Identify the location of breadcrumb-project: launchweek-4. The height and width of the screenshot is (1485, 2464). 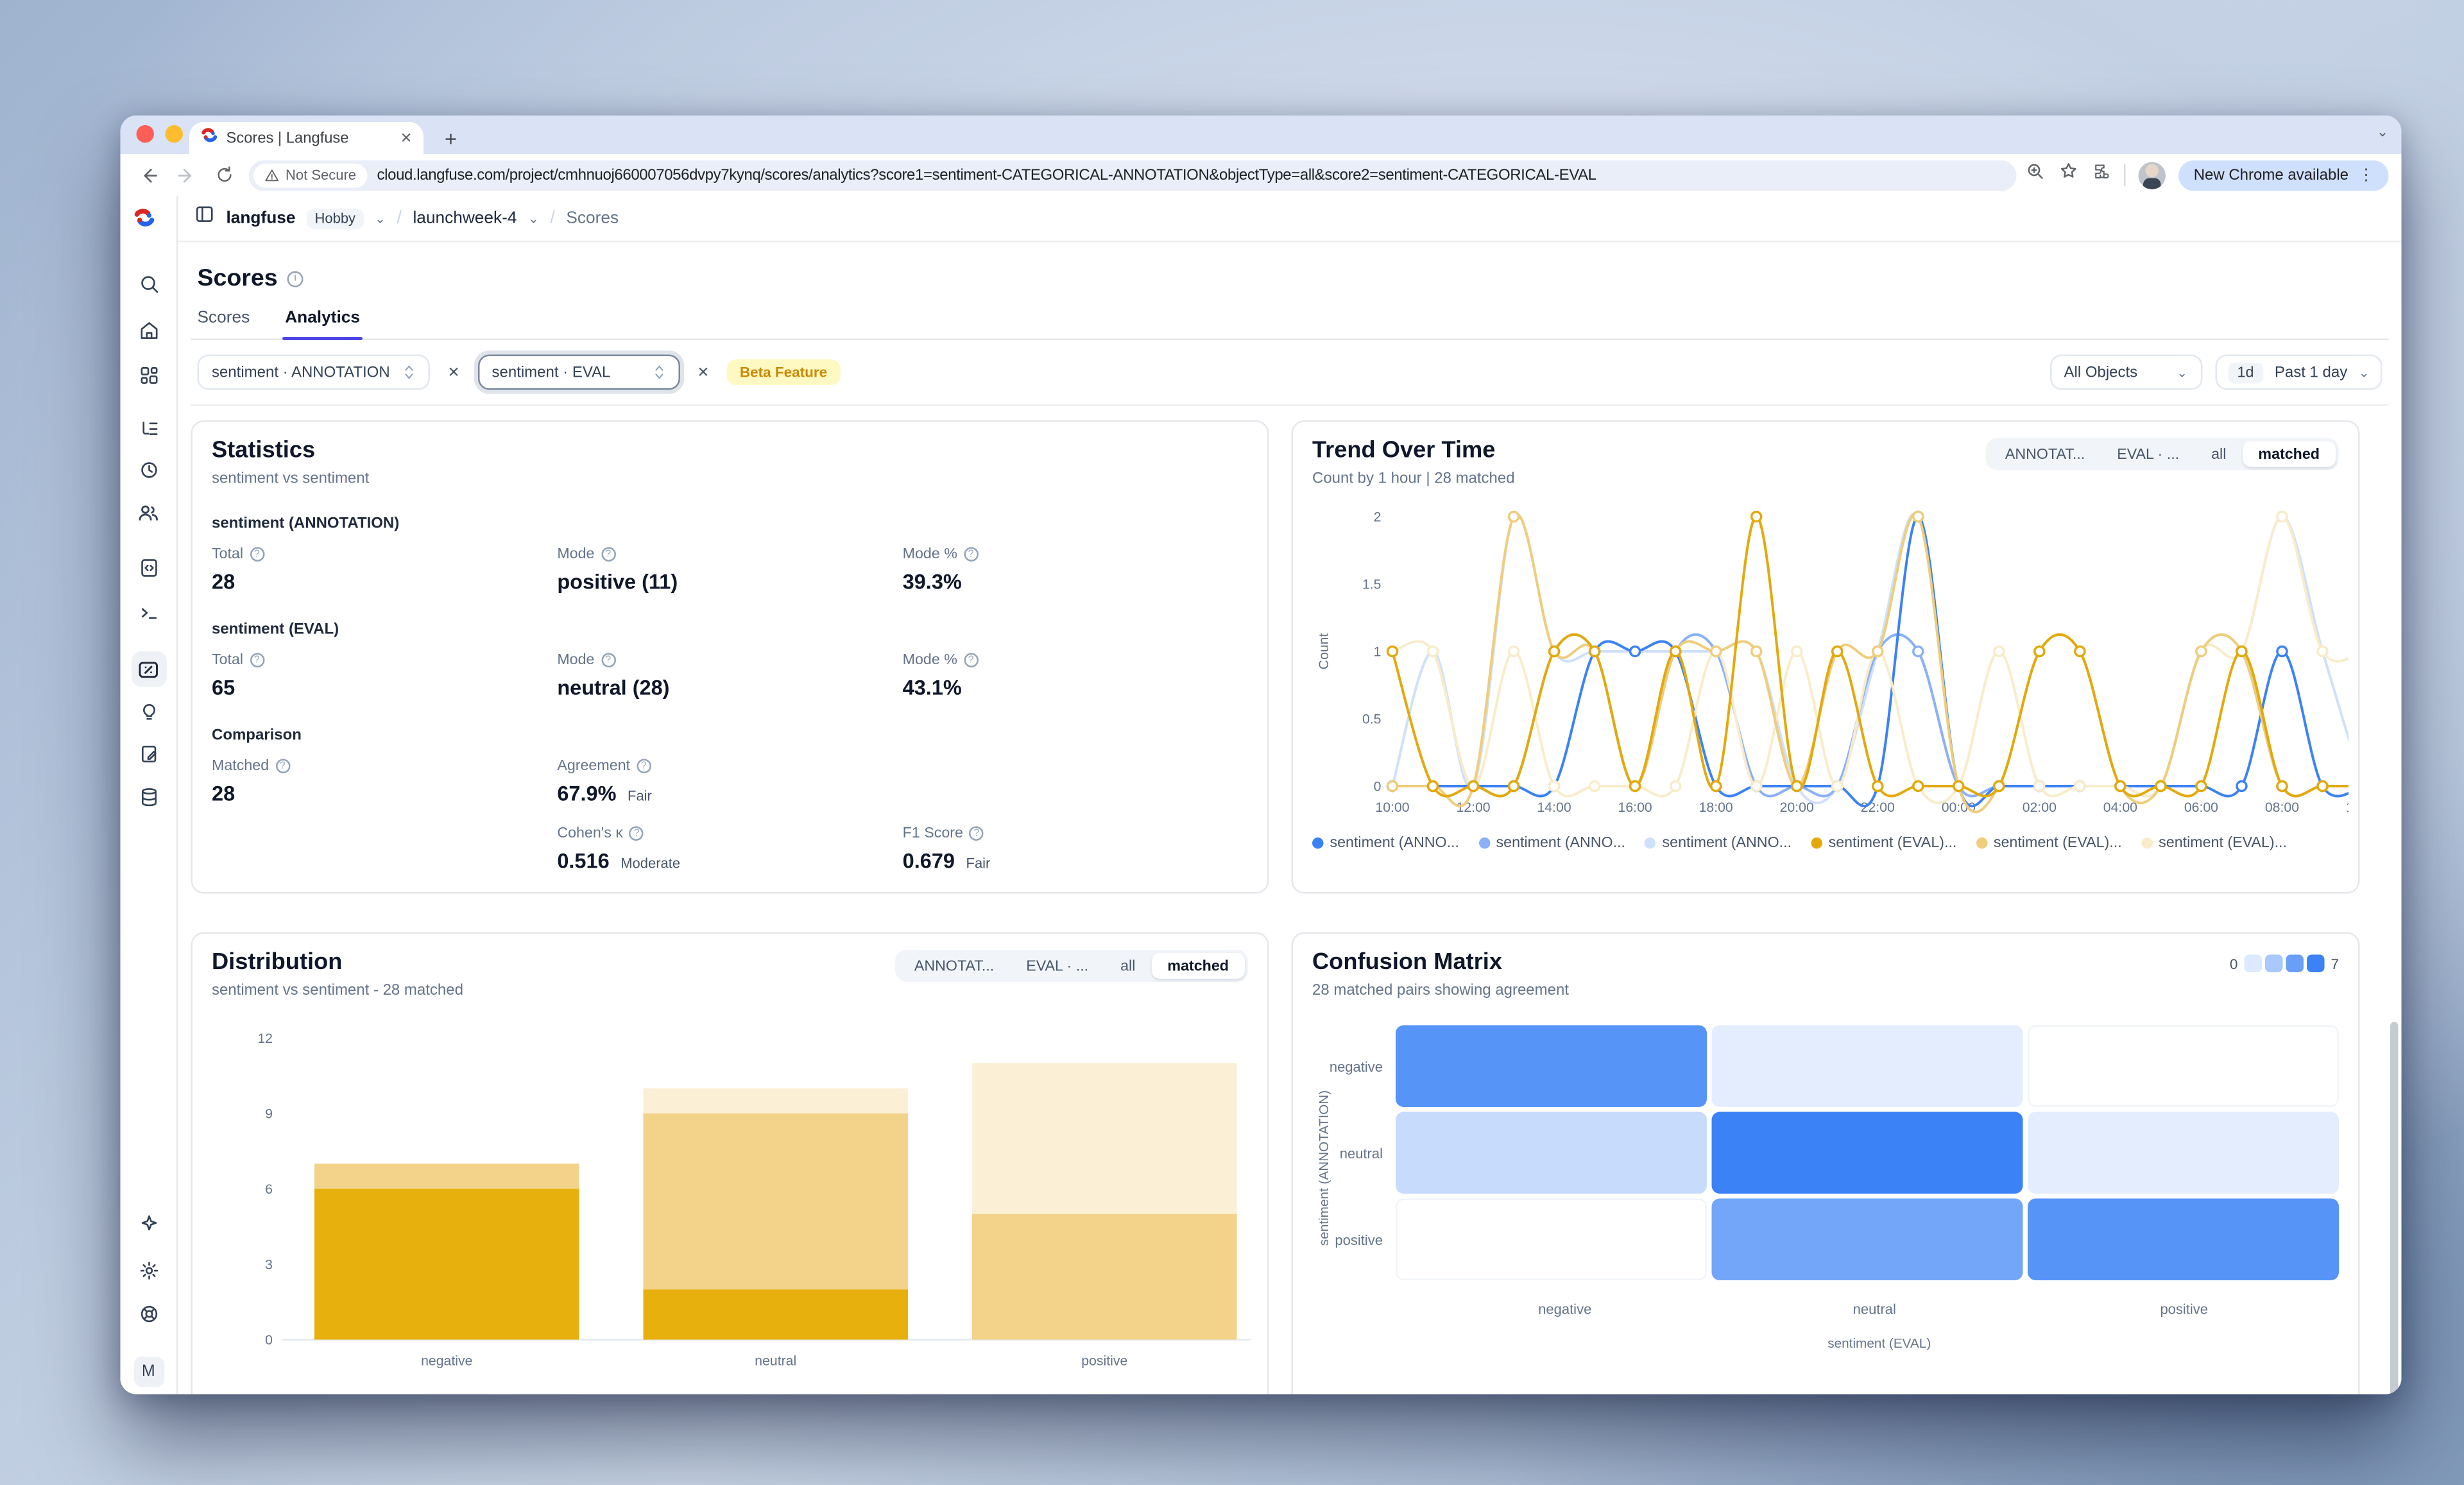
(465, 218).